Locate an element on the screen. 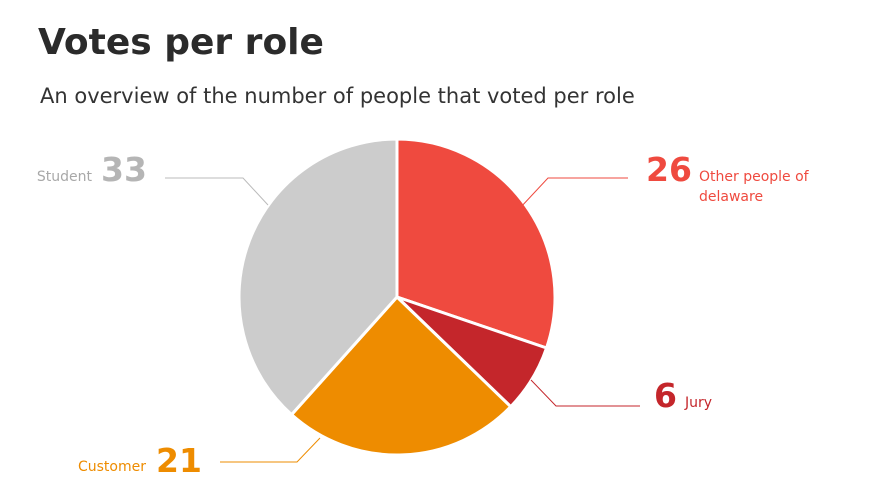 The image size is (886, 500). slice-label: Jury is located at coordinates (699, 403).